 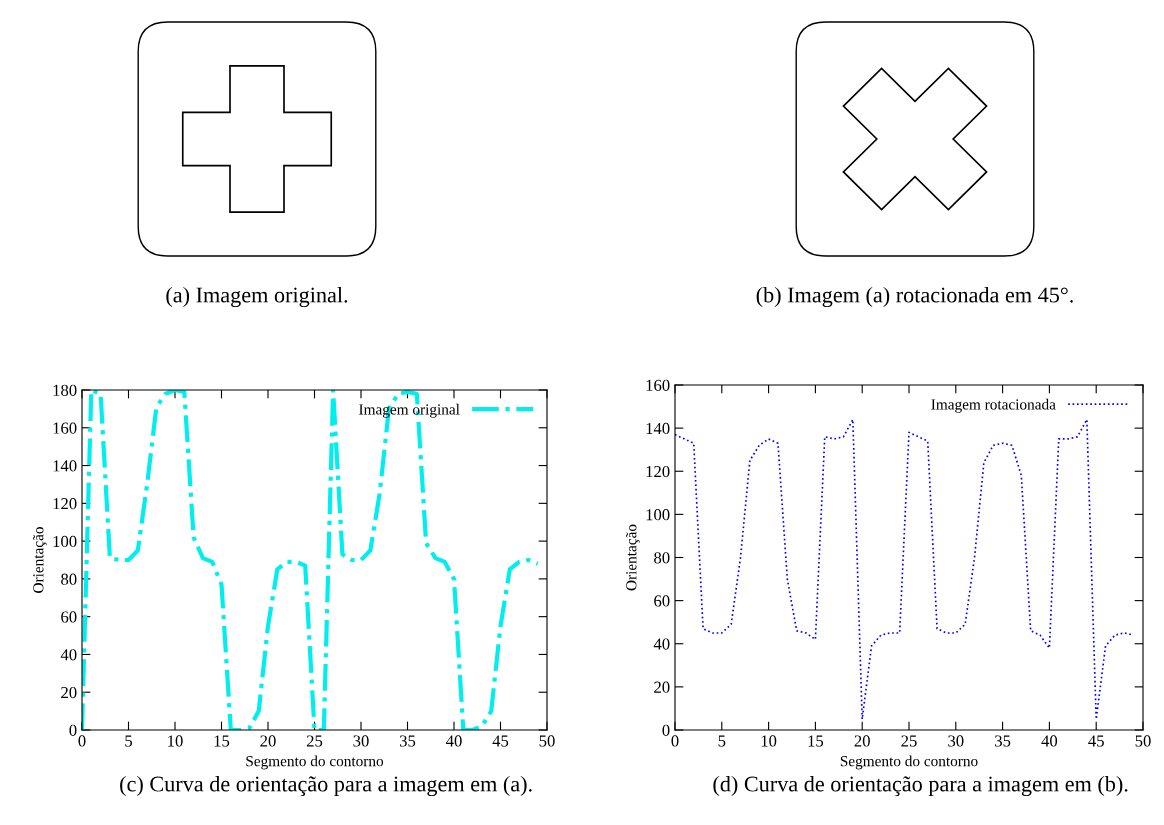 I want to click on legend-label: Imagem rotacionada, so click(x=993, y=405).